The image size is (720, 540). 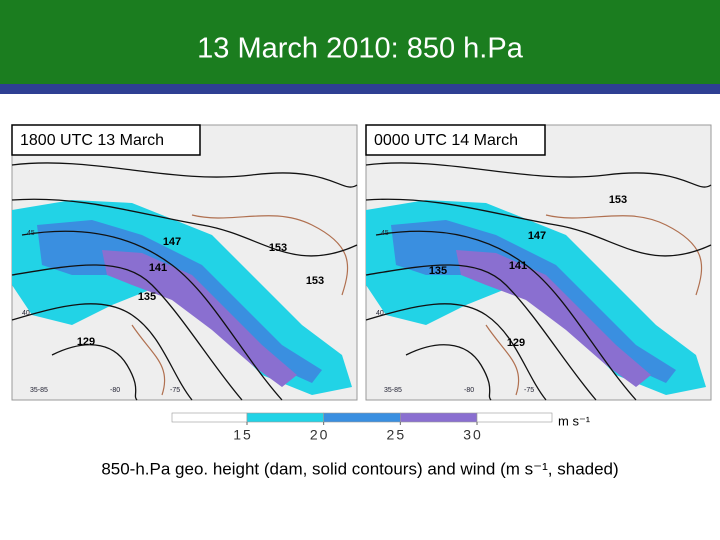 What do you see at coordinates (473, 435) in the screenshot?
I see `colorbar-tick-label: 30` at bounding box center [473, 435].